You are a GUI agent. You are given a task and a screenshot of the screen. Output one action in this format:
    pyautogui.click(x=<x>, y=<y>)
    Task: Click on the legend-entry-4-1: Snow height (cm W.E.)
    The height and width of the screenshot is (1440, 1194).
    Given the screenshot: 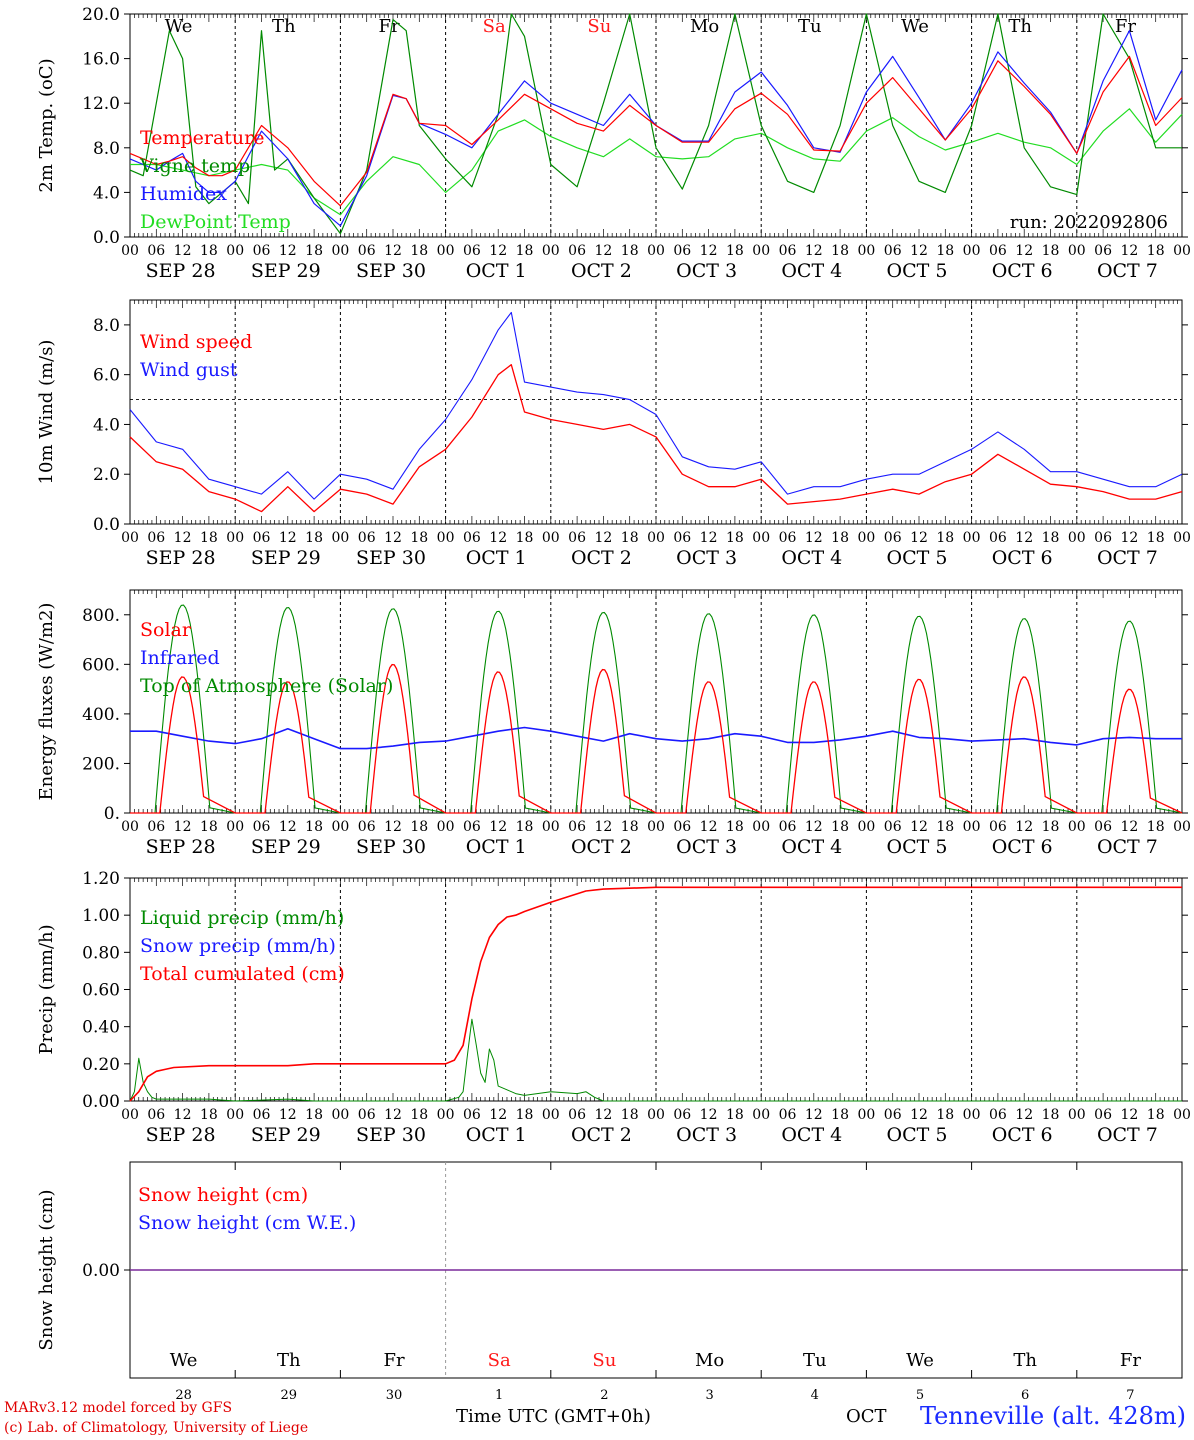 What is the action you would take?
    pyautogui.click(x=247, y=1223)
    